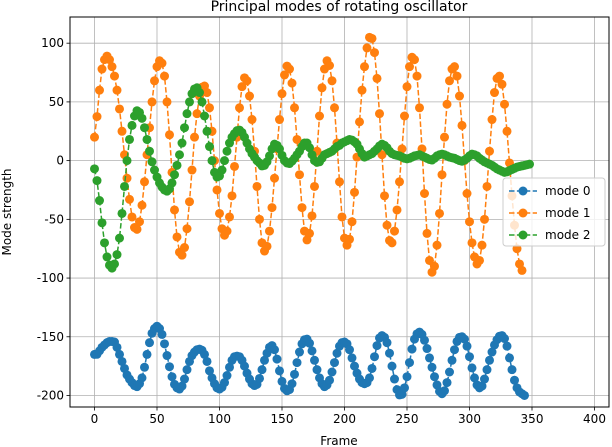 The image size is (612, 447). I want to click on legend-item-mode-1: mode 1, so click(549, 213).